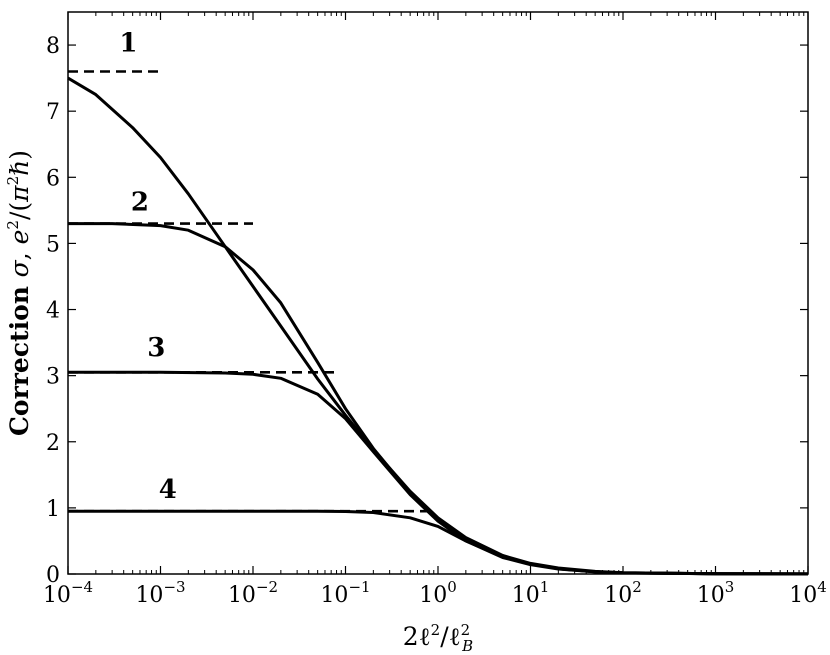 This screenshot has height=655, width=830. What do you see at coordinates (253, 593) in the screenshot?
I see `x-tick-label: 10⁻²` at bounding box center [253, 593].